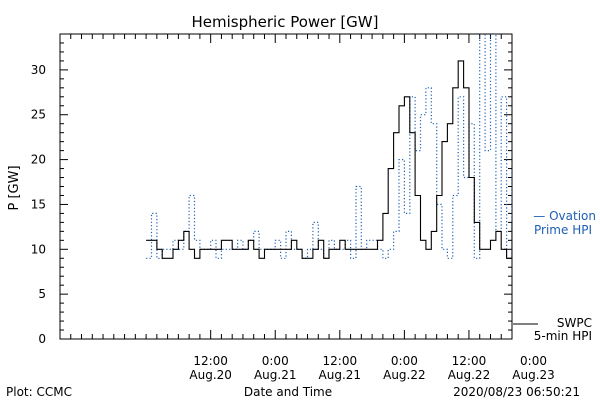  I want to click on legend-ovation-line2: Prime HPI, so click(563, 230).